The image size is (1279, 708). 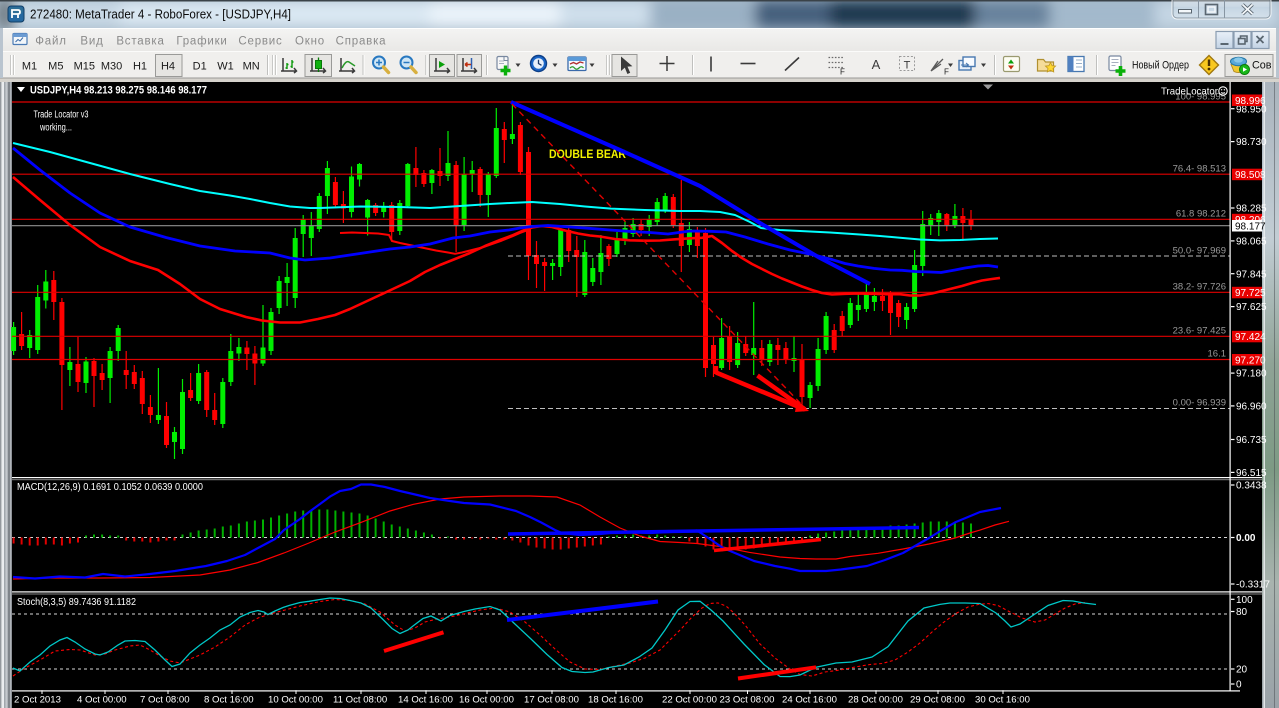 I want to click on svg-text: 18 Oct 16:00, so click(x=615, y=700).